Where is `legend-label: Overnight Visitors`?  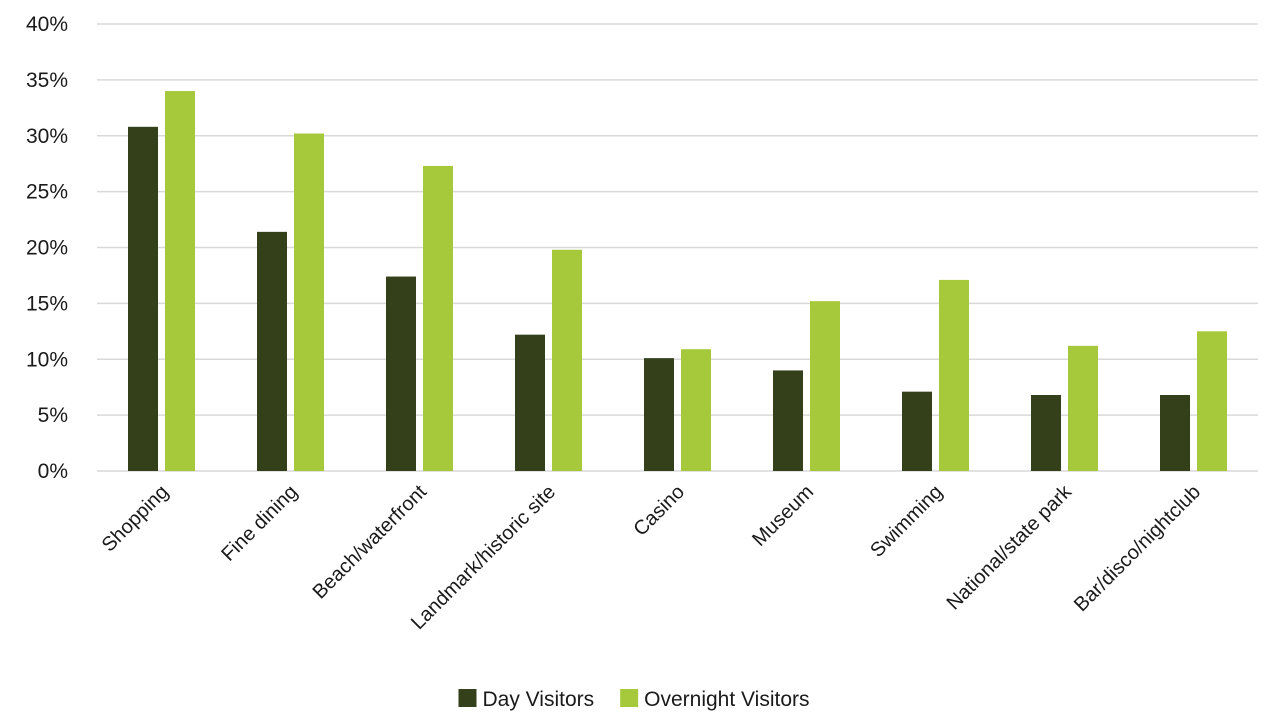 legend-label: Overnight Visitors is located at coordinates (726, 699).